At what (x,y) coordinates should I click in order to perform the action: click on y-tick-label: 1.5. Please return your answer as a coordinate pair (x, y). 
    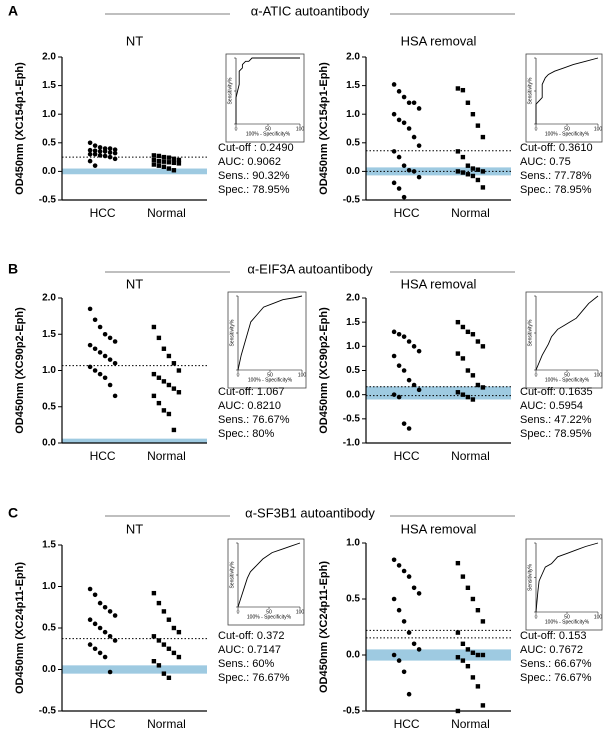
    Looking at the image, I should click on (353, 85).